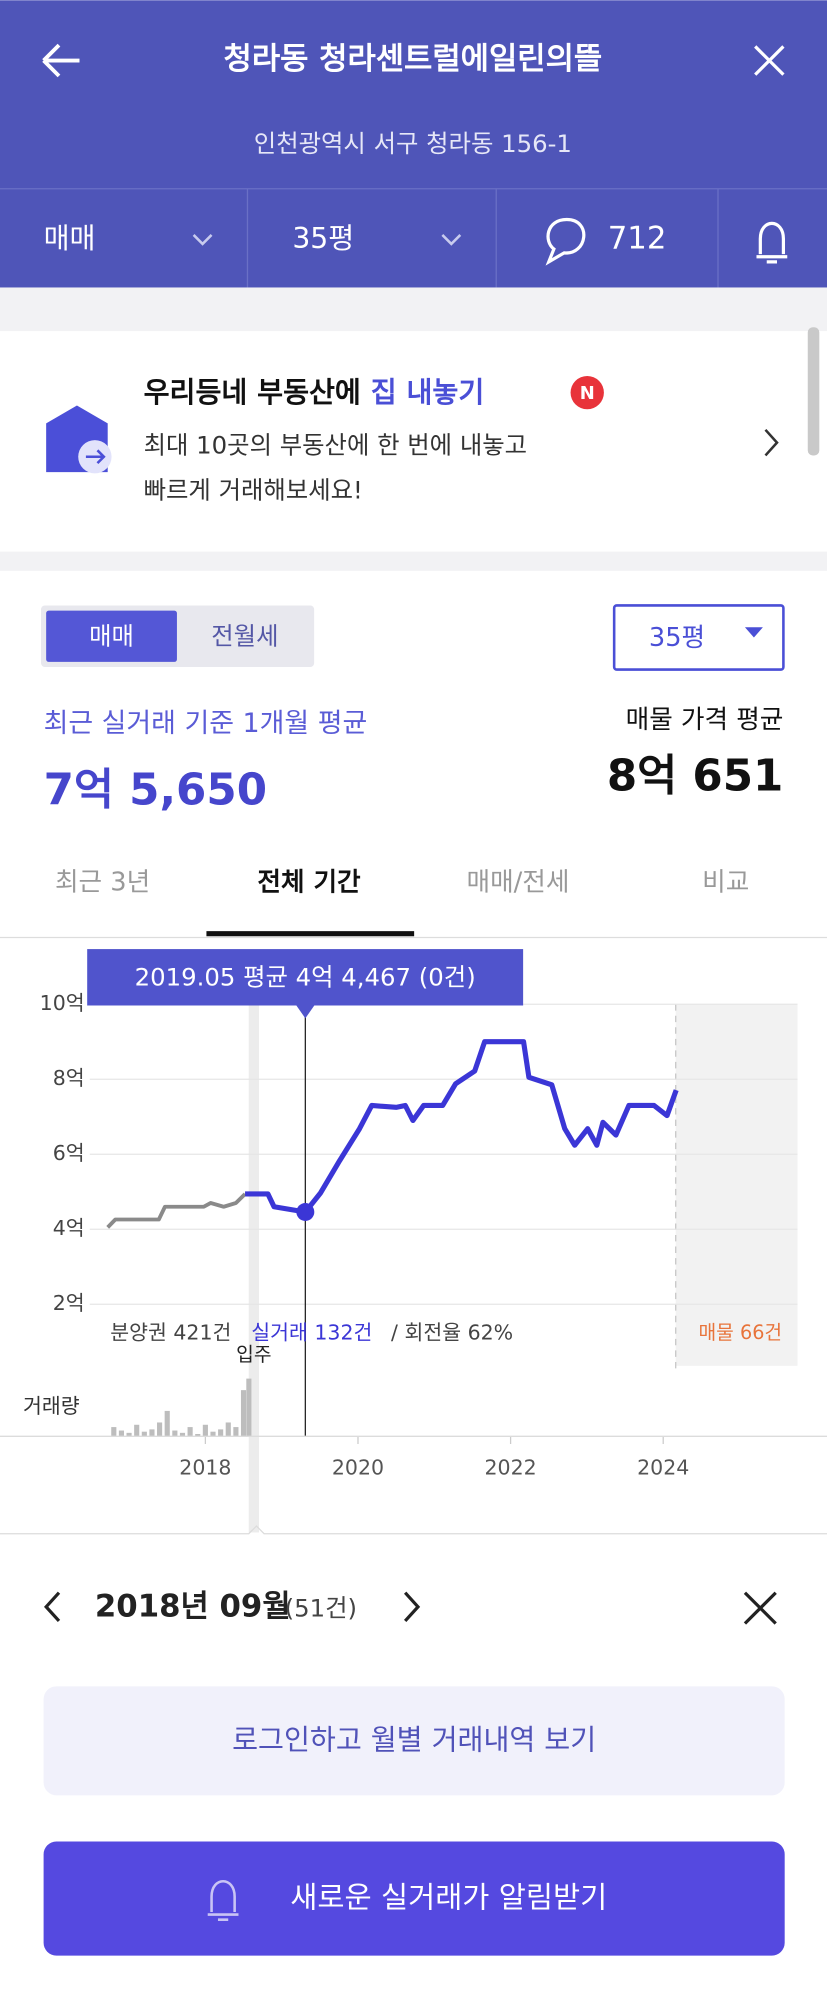 The image size is (827, 2011). Describe the element at coordinates (695, 777) in the screenshot. I see `listing-value: 8억 651` at that location.